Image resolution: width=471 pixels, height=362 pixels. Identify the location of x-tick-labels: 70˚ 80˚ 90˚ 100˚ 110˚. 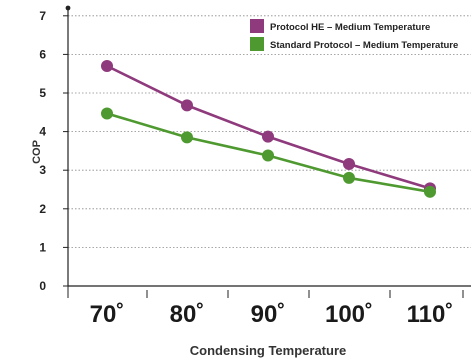
(272, 314).